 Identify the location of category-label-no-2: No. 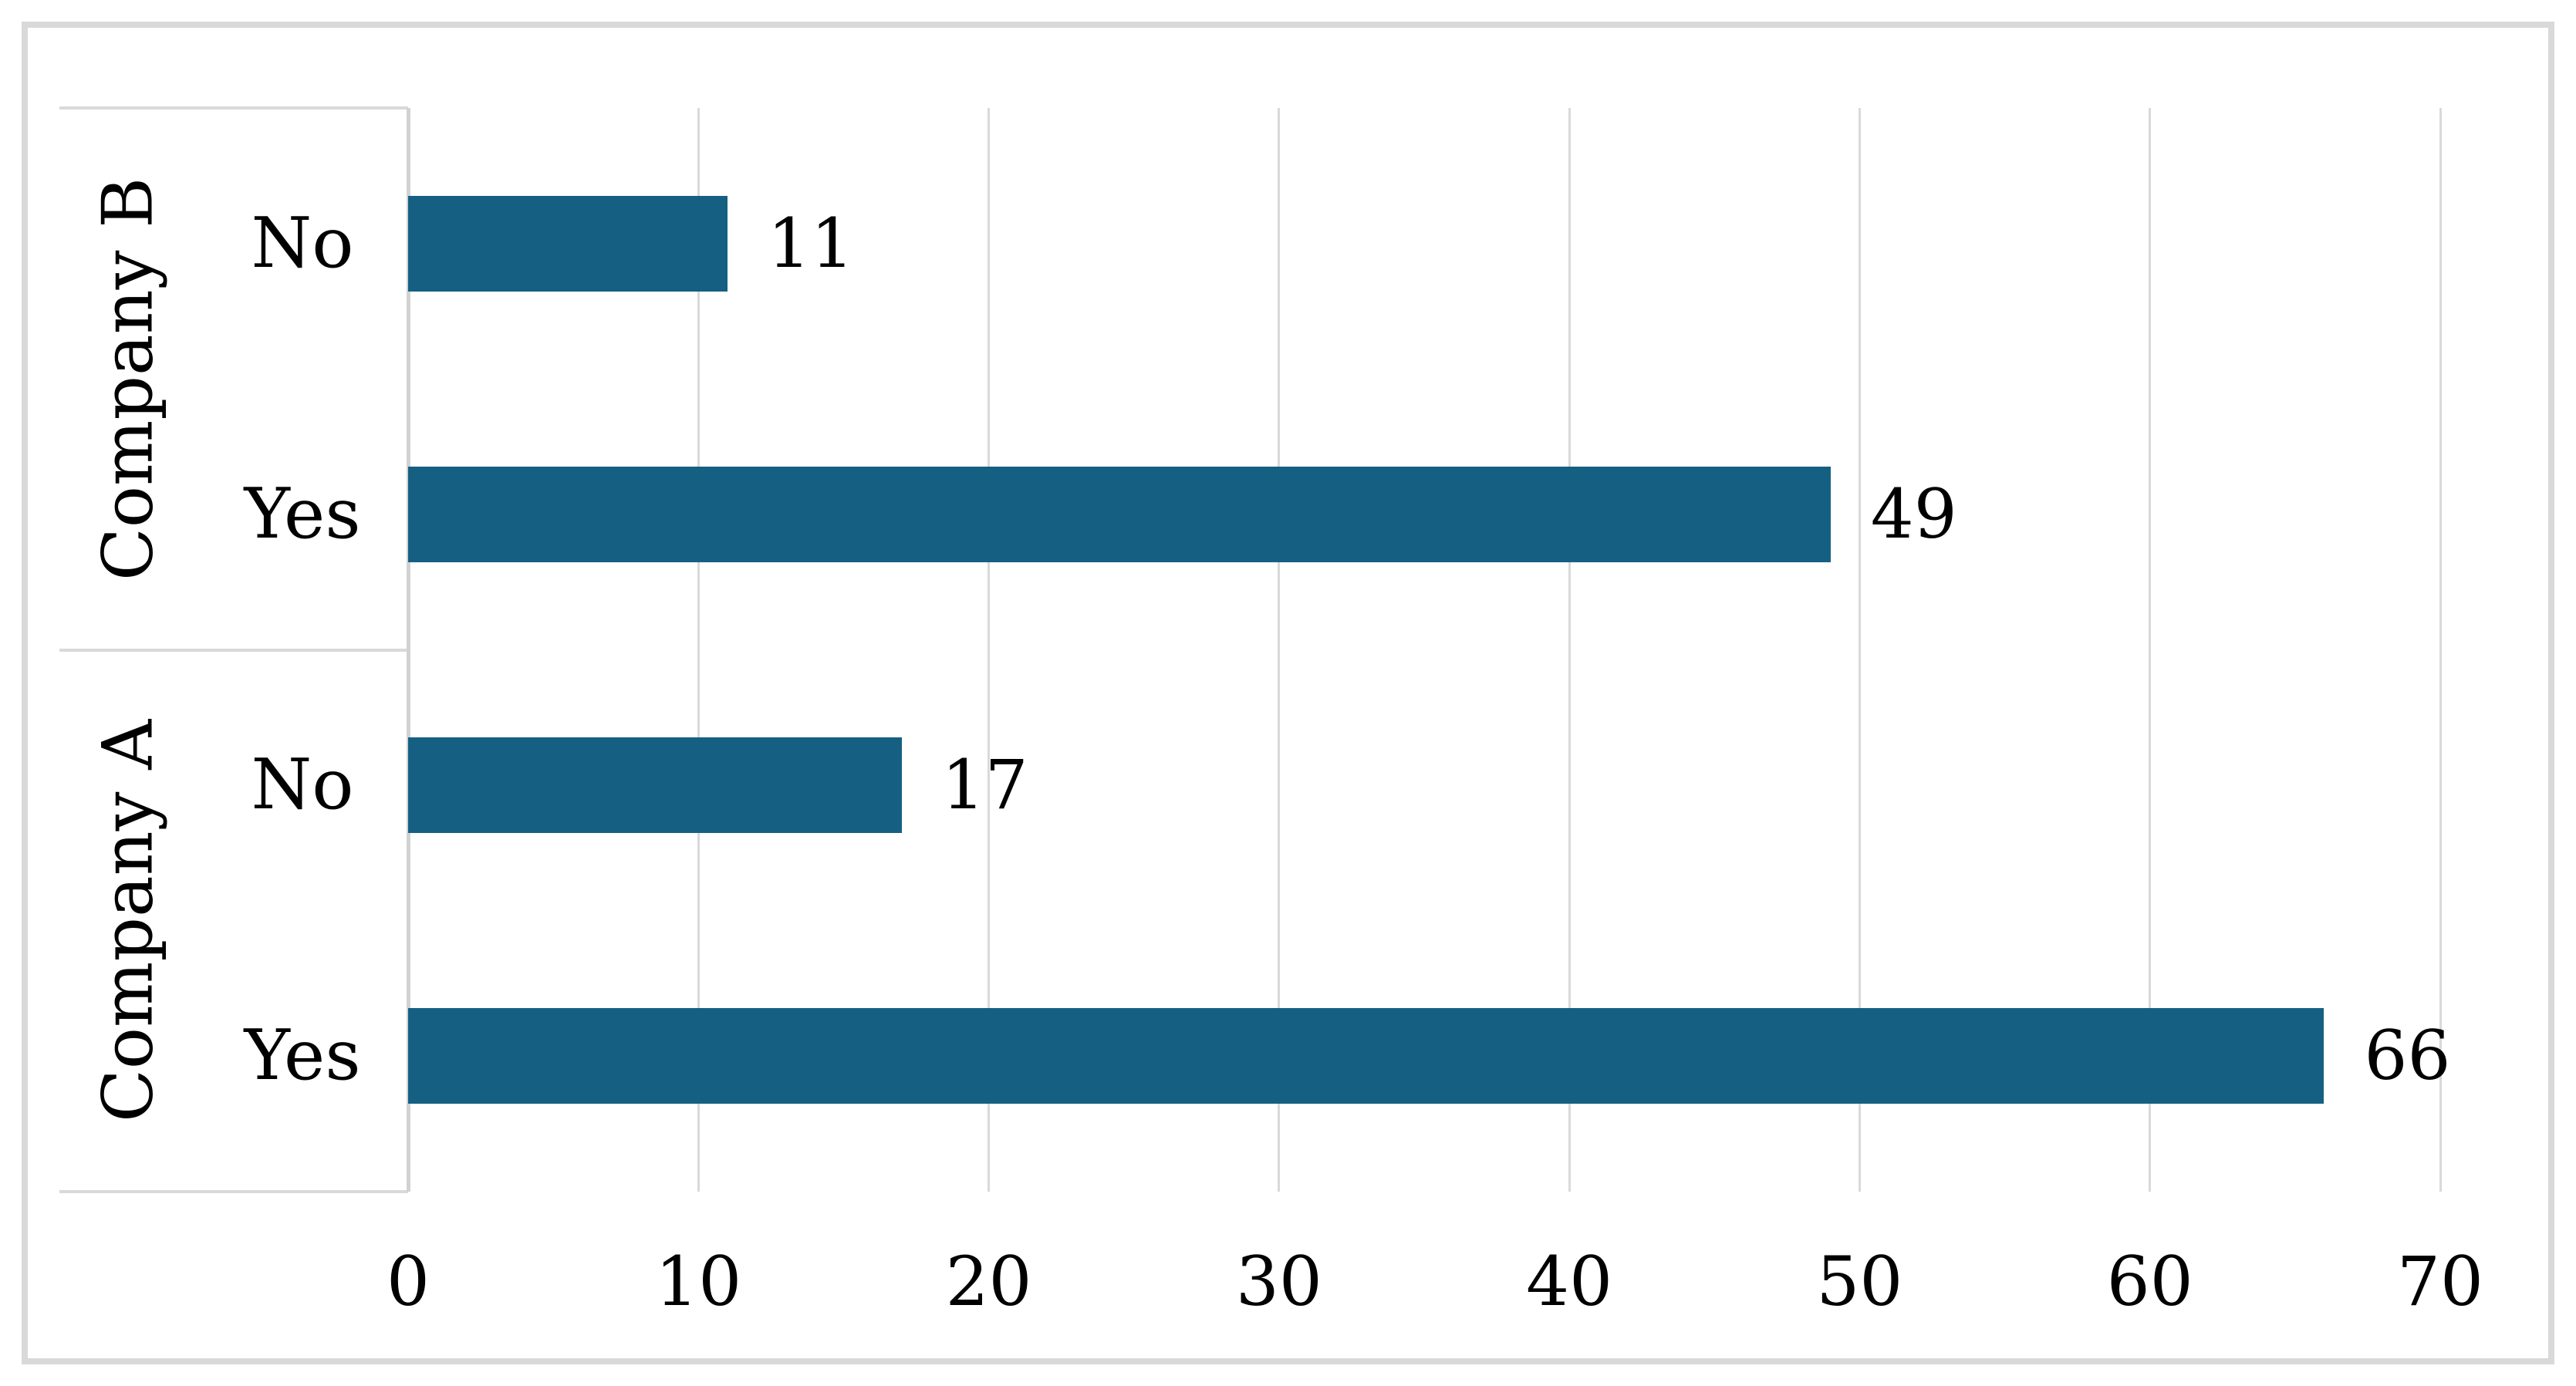
(302, 785).